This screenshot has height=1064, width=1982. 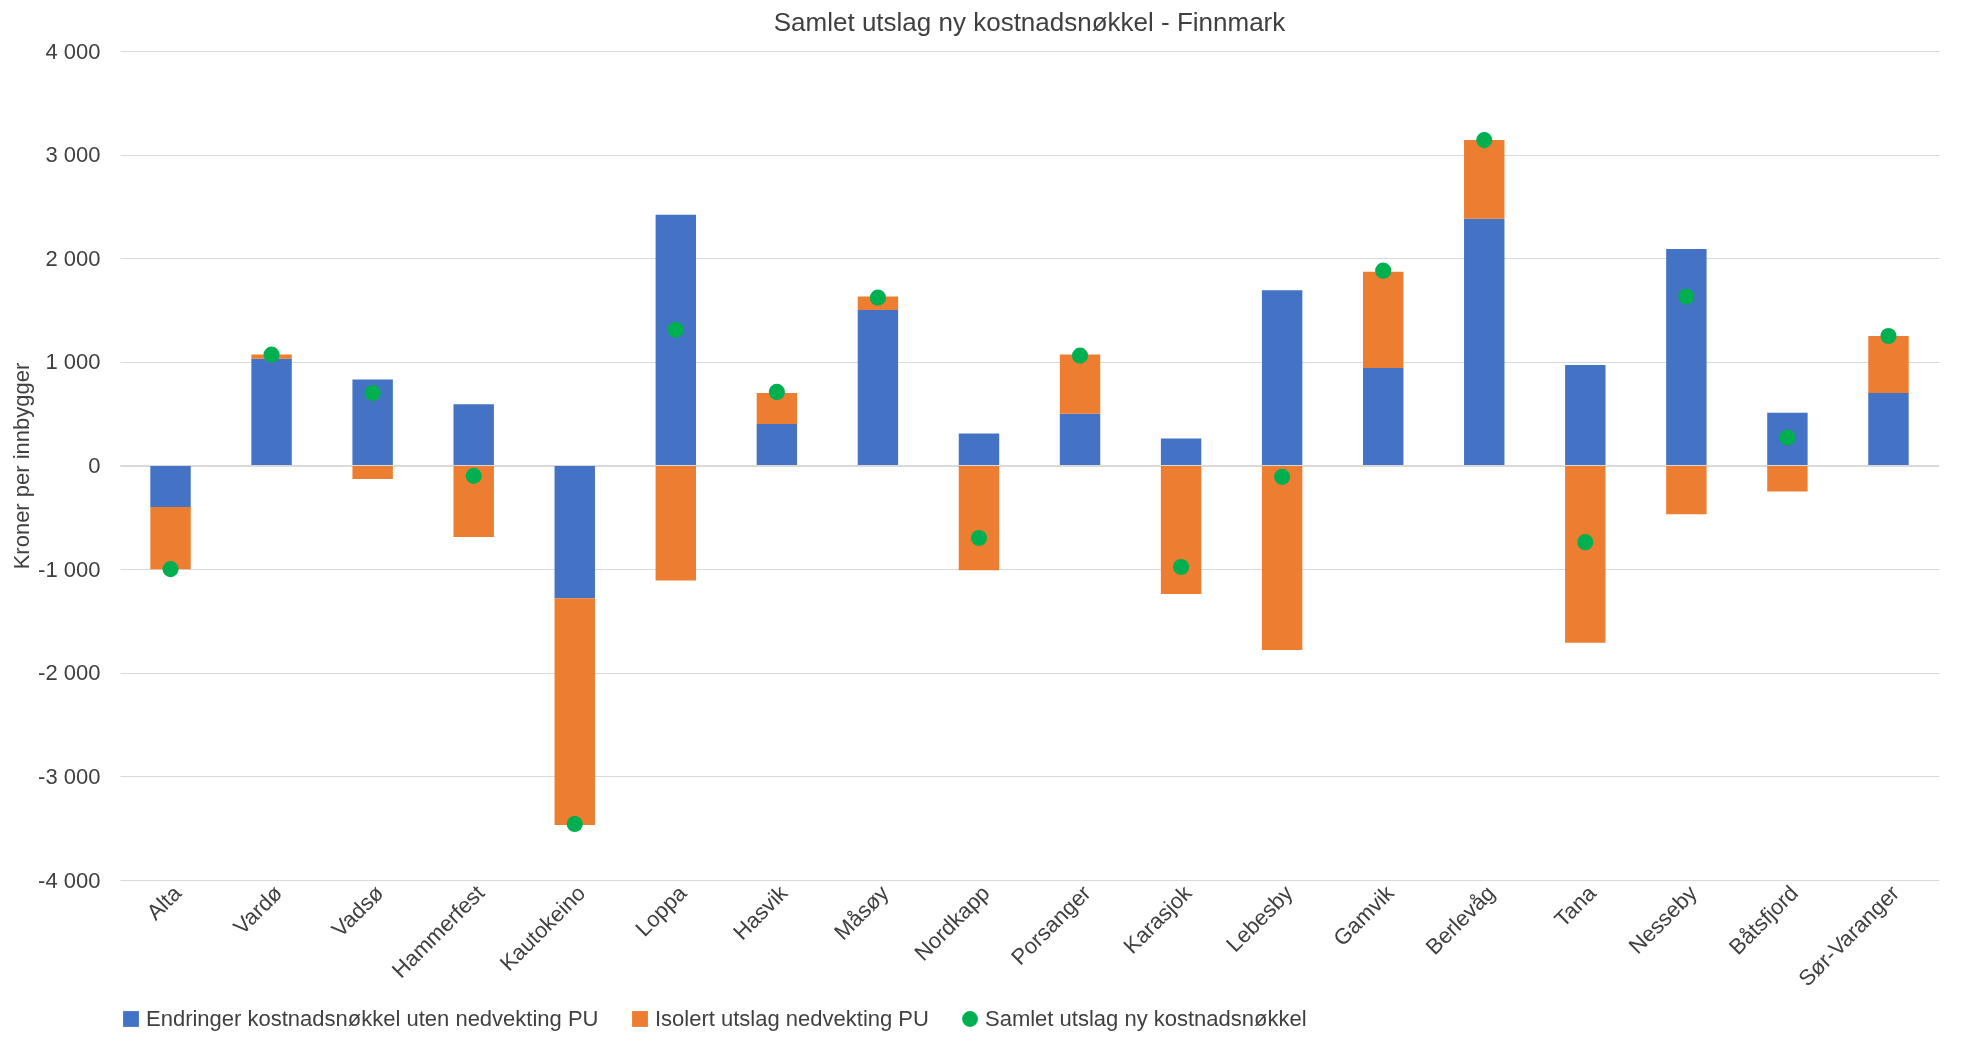 I want to click on y-tick-label: 0, so click(x=94, y=465).